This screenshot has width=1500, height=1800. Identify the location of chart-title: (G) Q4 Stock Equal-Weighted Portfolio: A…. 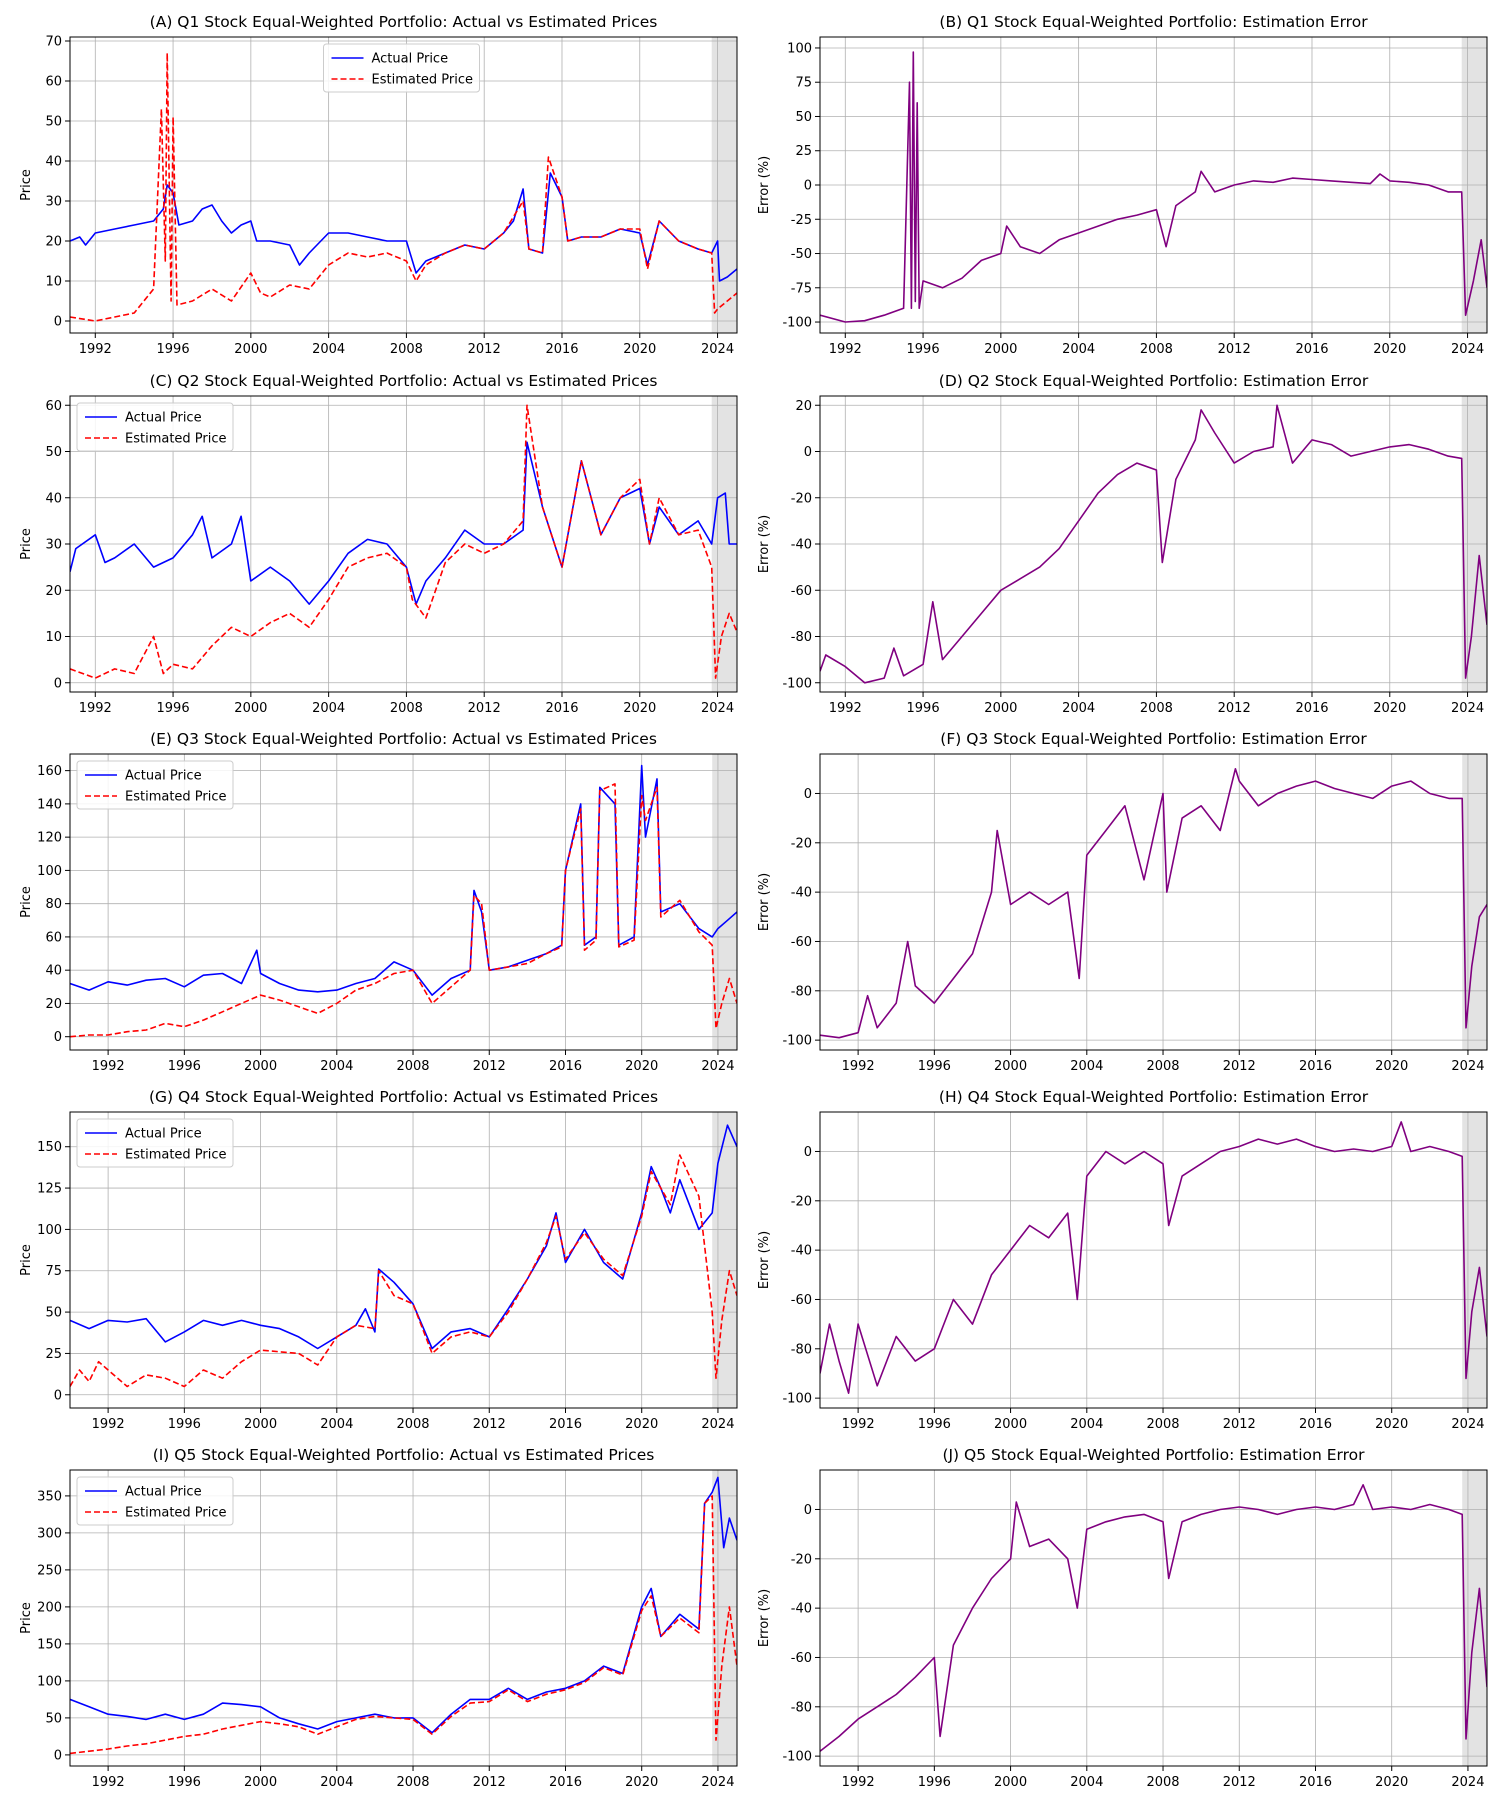
(403, 1097).